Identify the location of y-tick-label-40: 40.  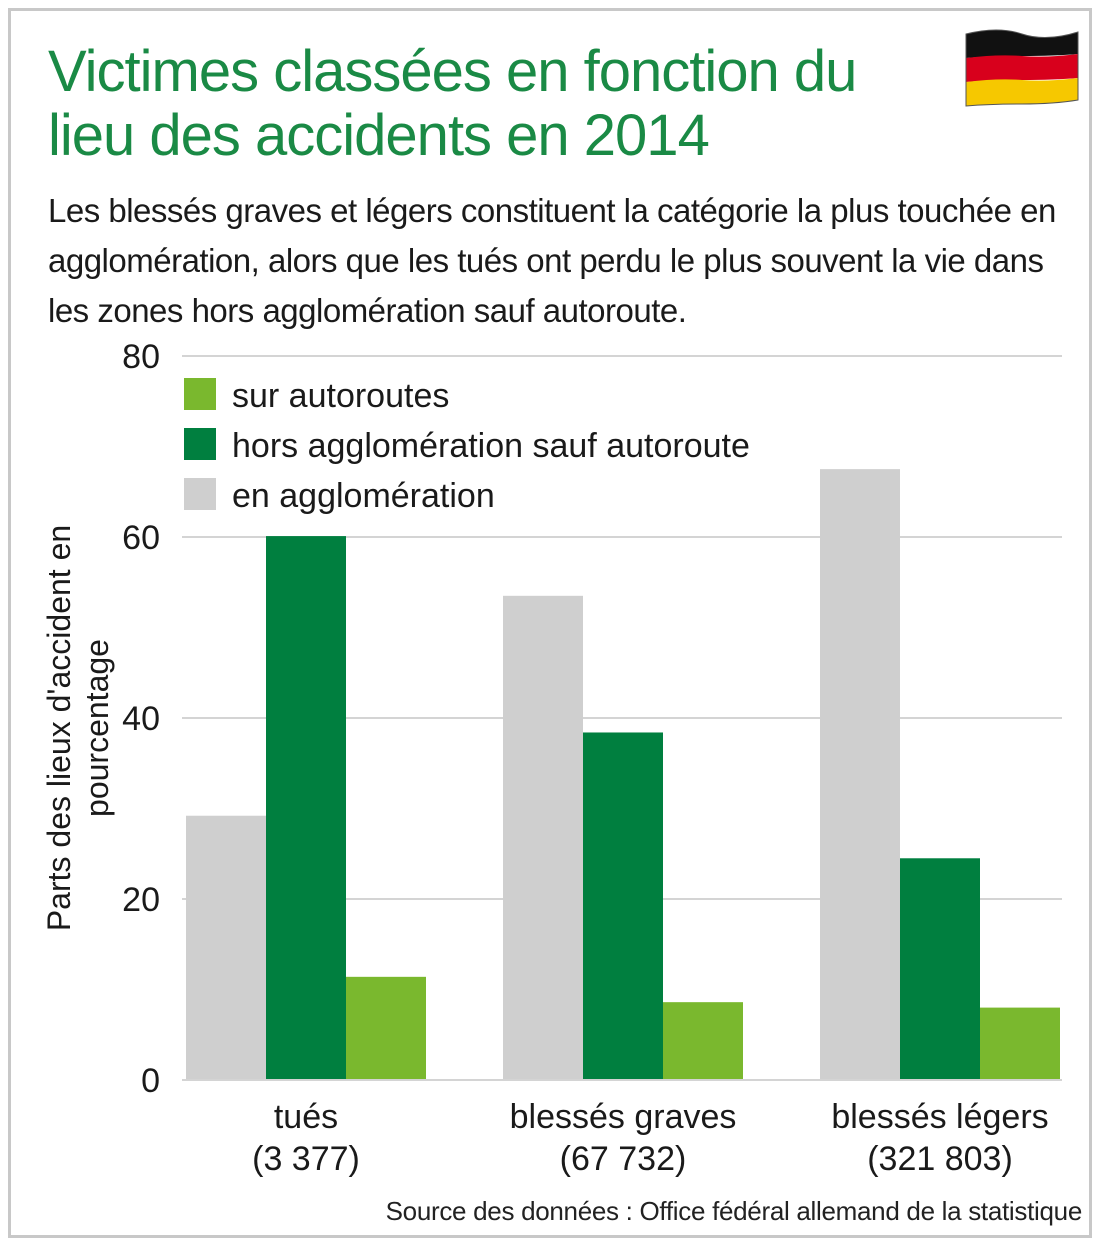
(141, 719).